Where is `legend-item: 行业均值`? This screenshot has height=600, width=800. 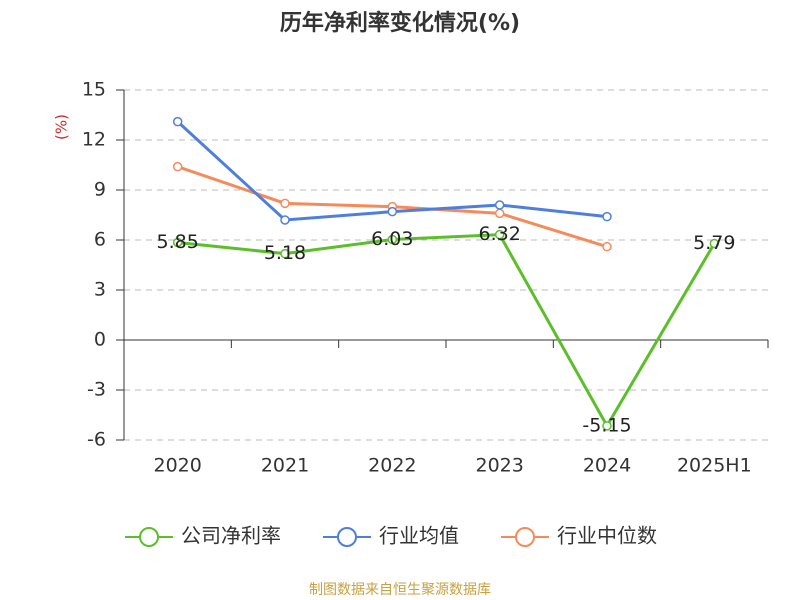
legend-item: 行业均值 is located at coordinates (391, 536).